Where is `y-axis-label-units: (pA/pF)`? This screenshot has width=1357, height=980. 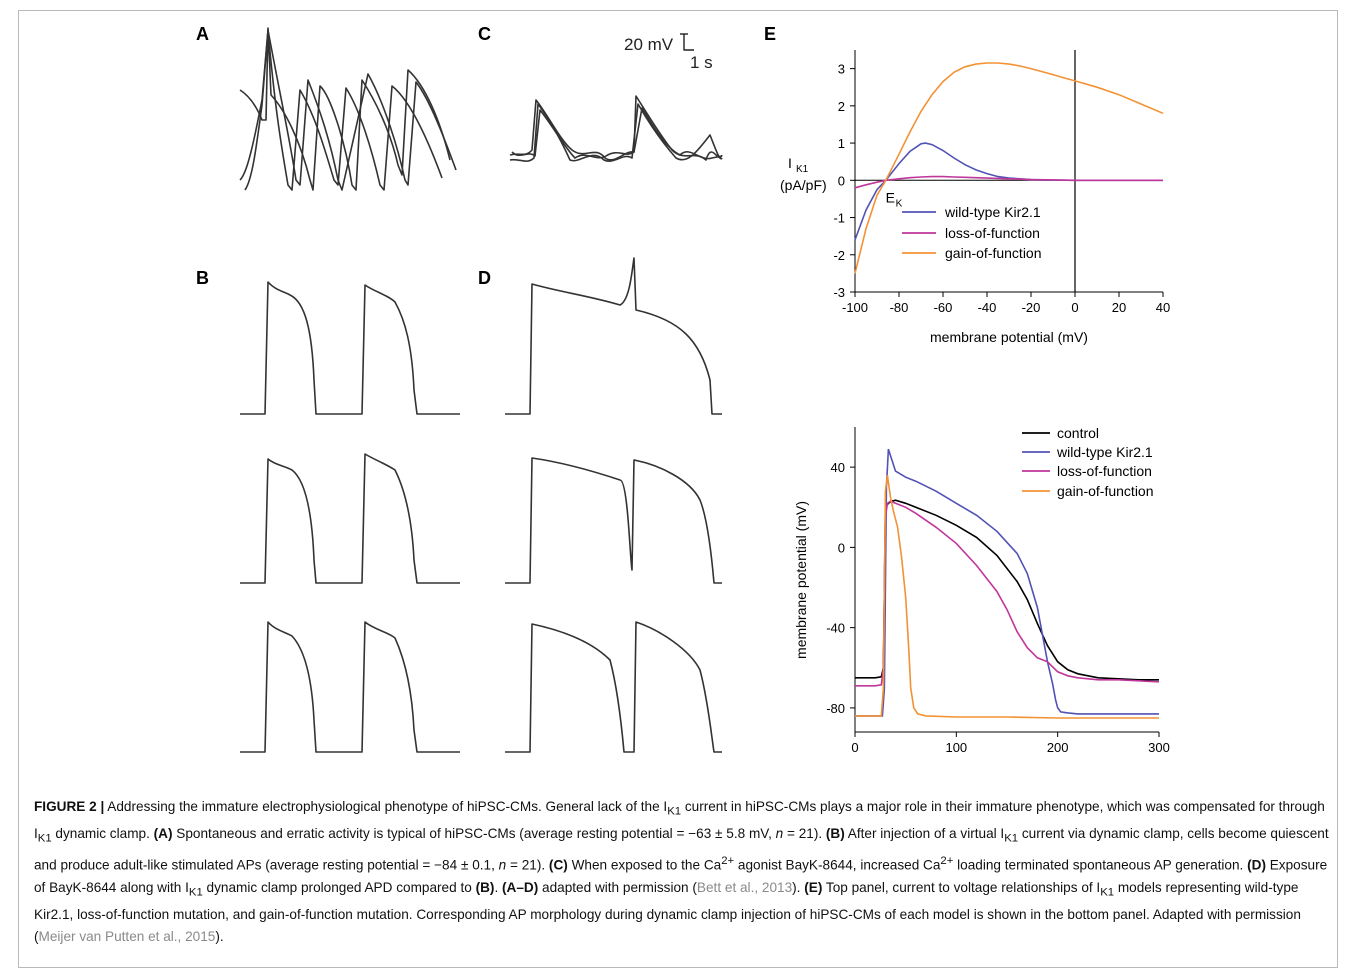 y-axis-label-units: (pA/pF) is located at coordinates (803, 185).